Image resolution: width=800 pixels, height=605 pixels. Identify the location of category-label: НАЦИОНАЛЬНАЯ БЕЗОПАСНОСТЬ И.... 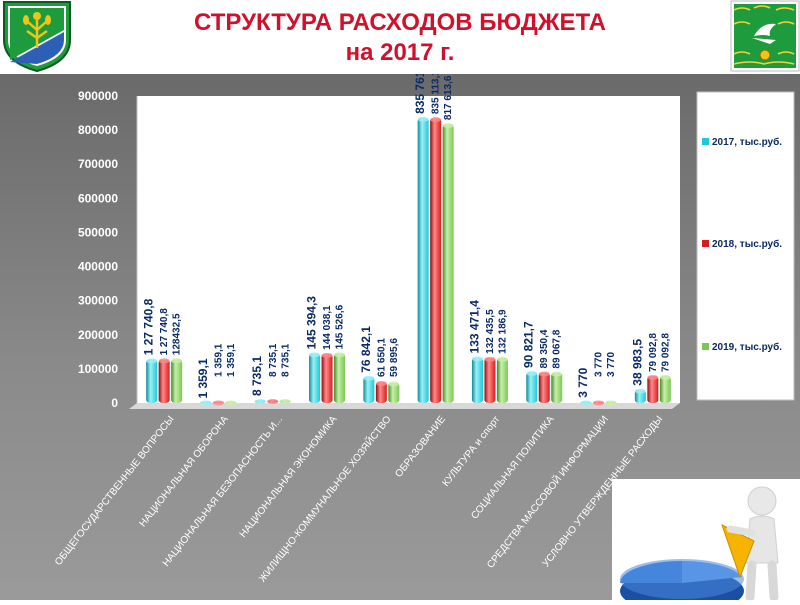
(223, 491).